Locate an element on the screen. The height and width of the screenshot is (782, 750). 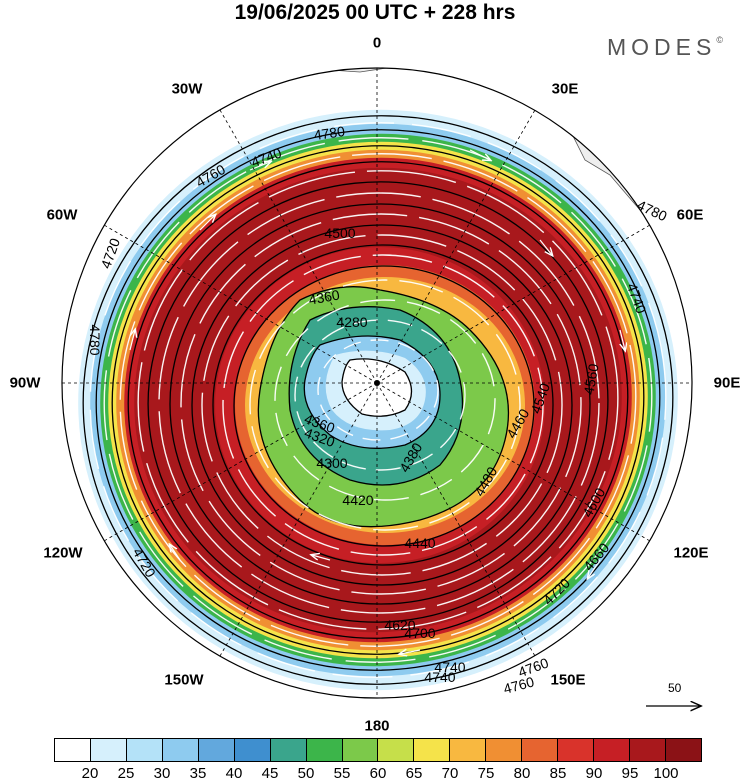
contour-label: 4500 is located at coordinates (339, 233).